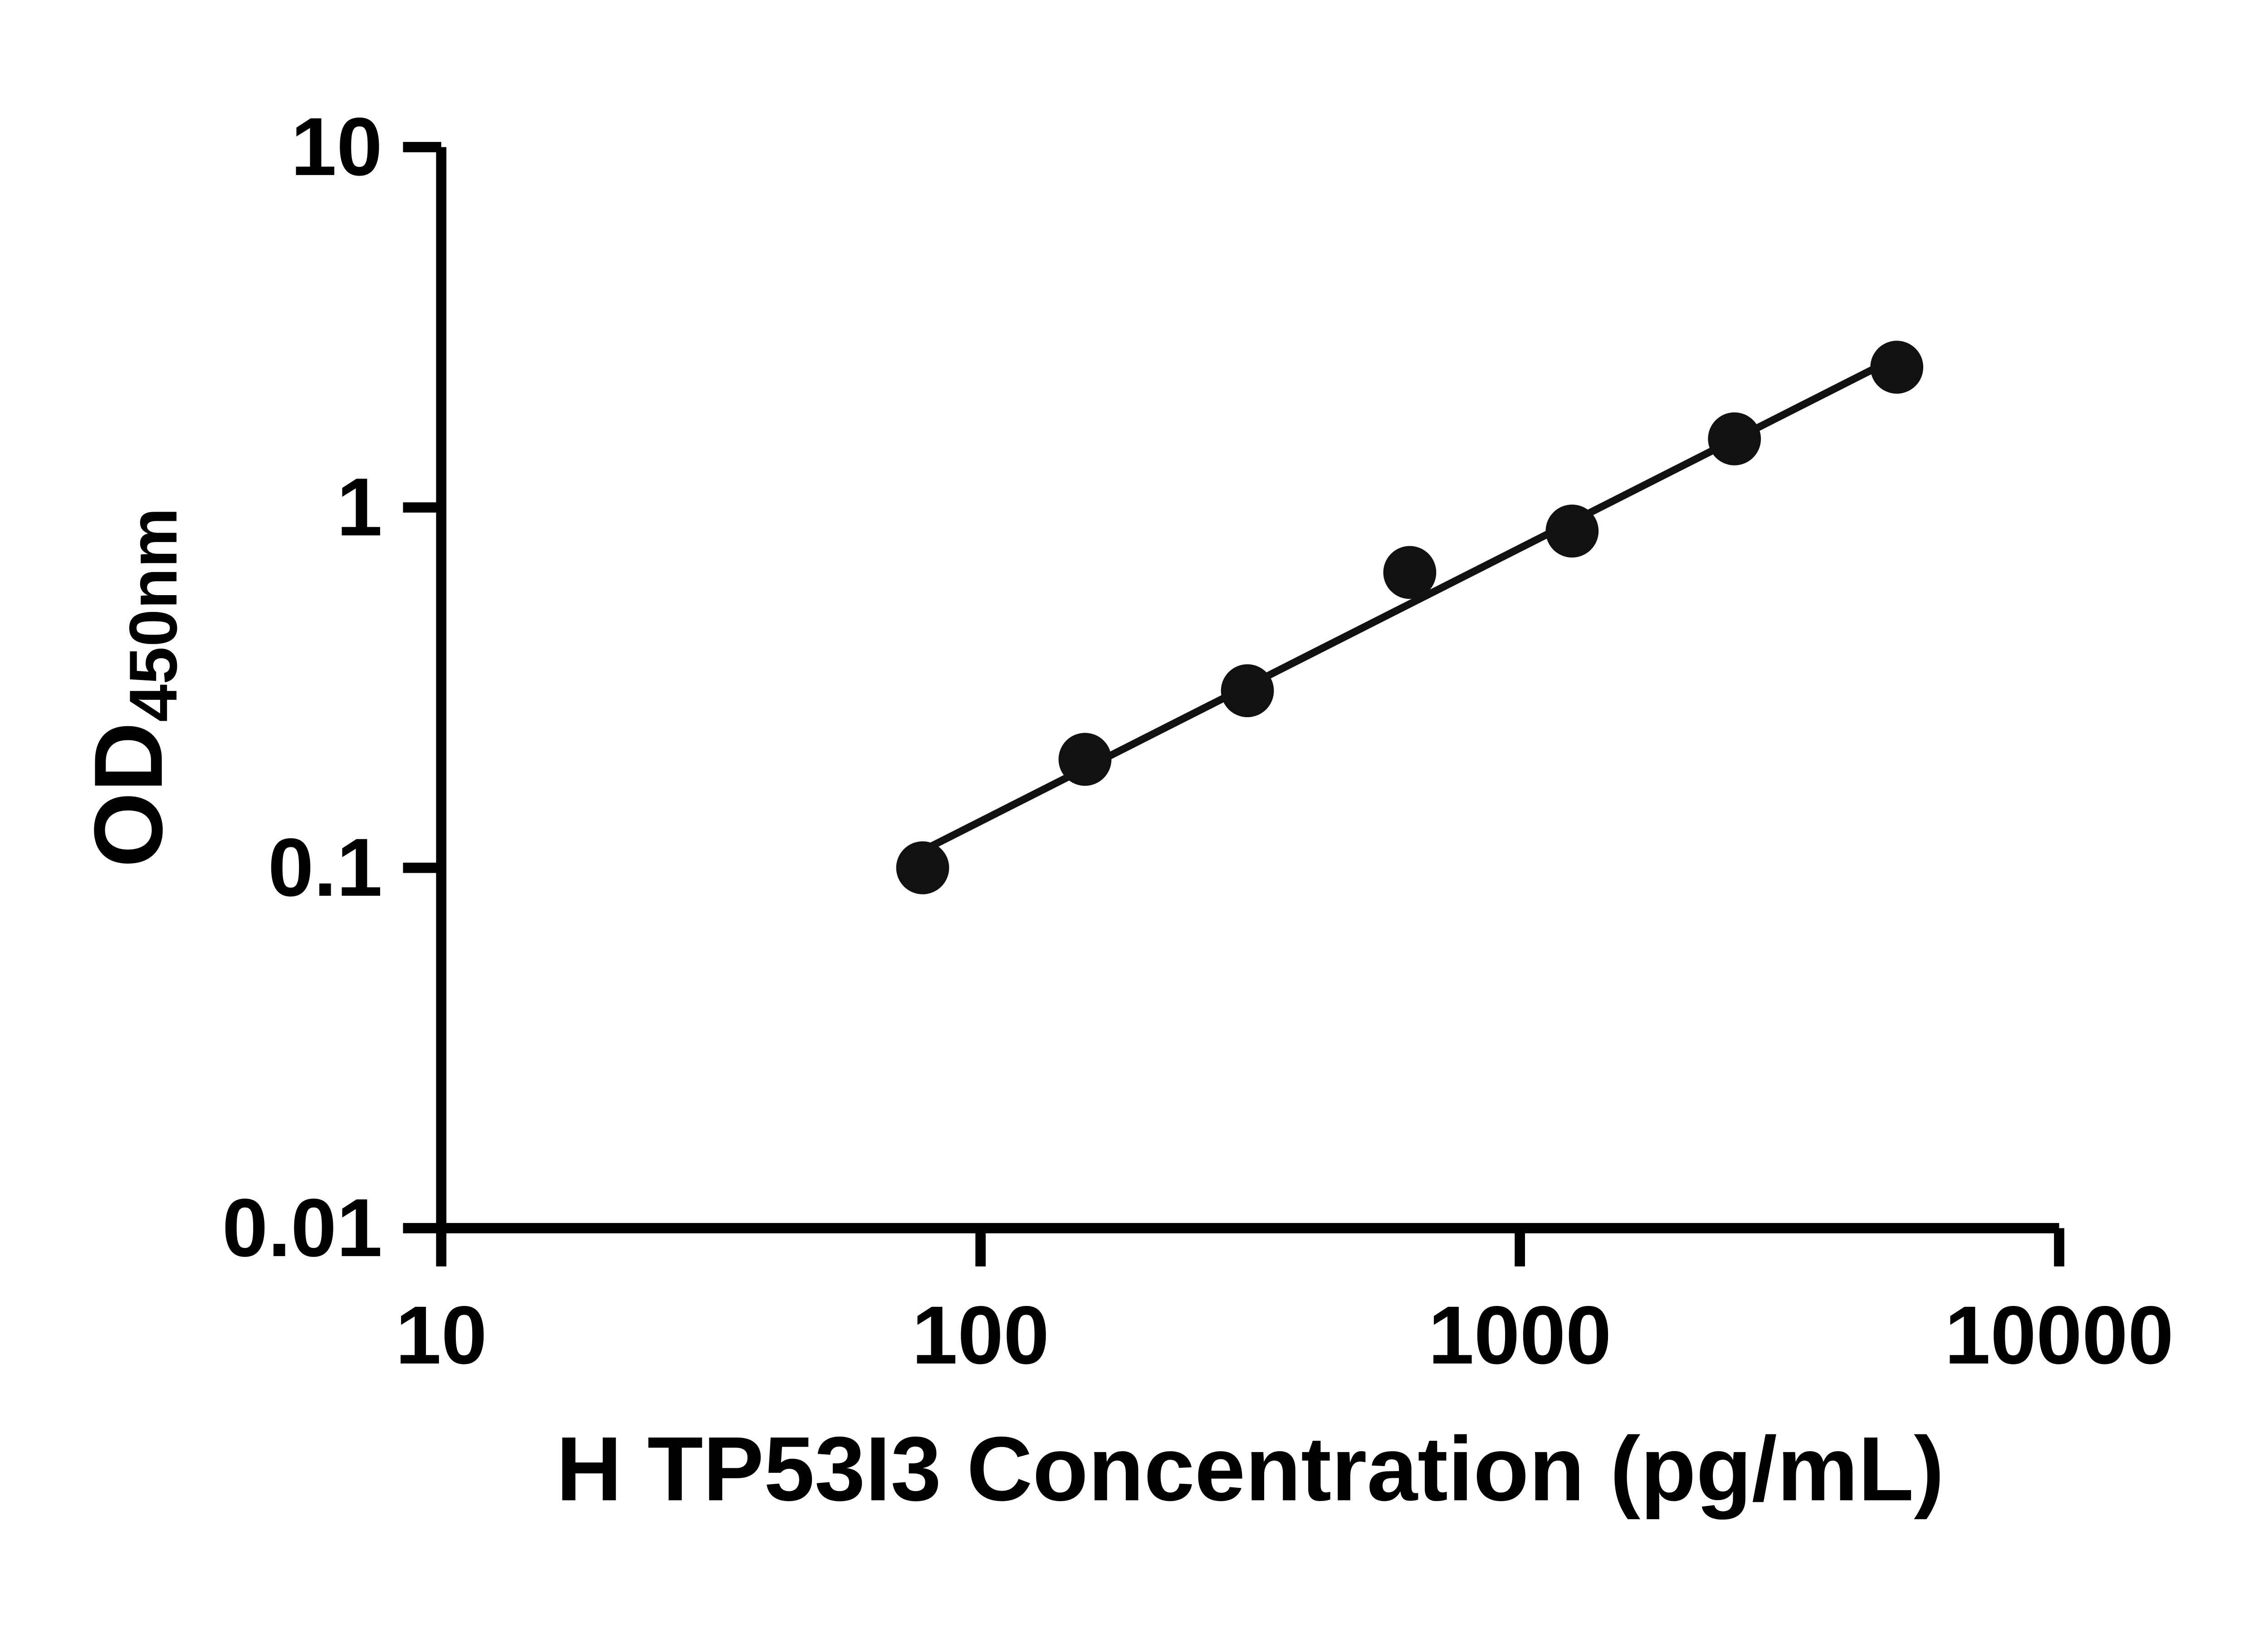 The width and height of the screenshot is (2268, 1633). I want to click on y-tick-label: 0.01, so click(302, 1228).